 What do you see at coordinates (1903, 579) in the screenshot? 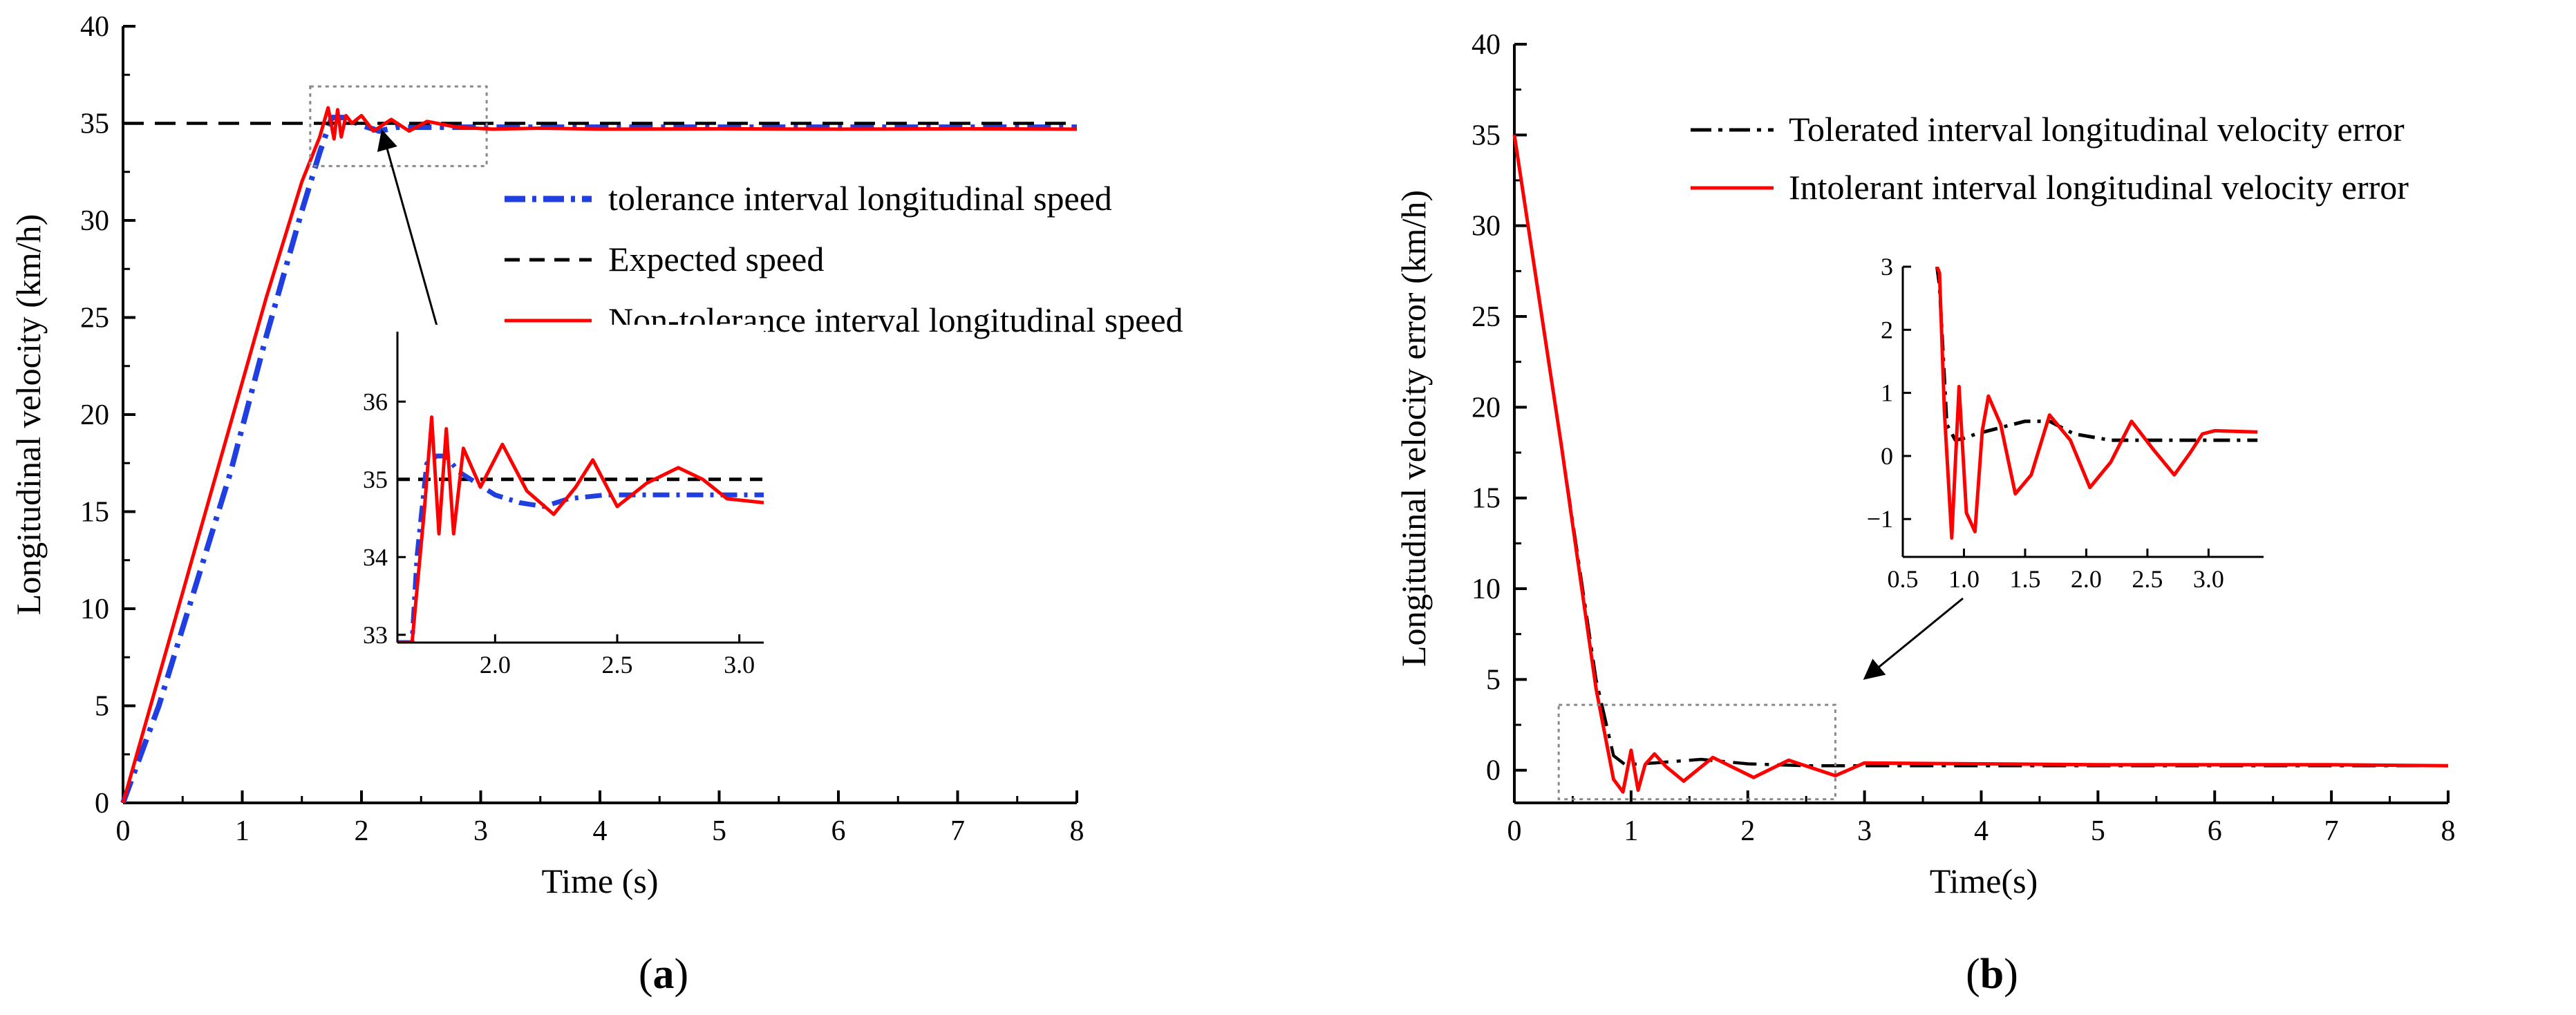
I see `inset-x-tick-label: 0.5` at bounding box center [1903, 579].